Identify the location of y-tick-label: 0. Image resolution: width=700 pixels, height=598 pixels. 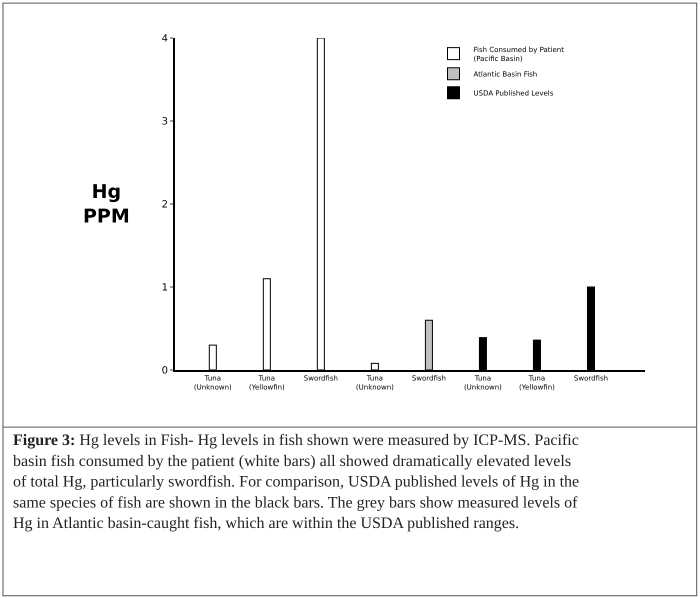
(165, 371).